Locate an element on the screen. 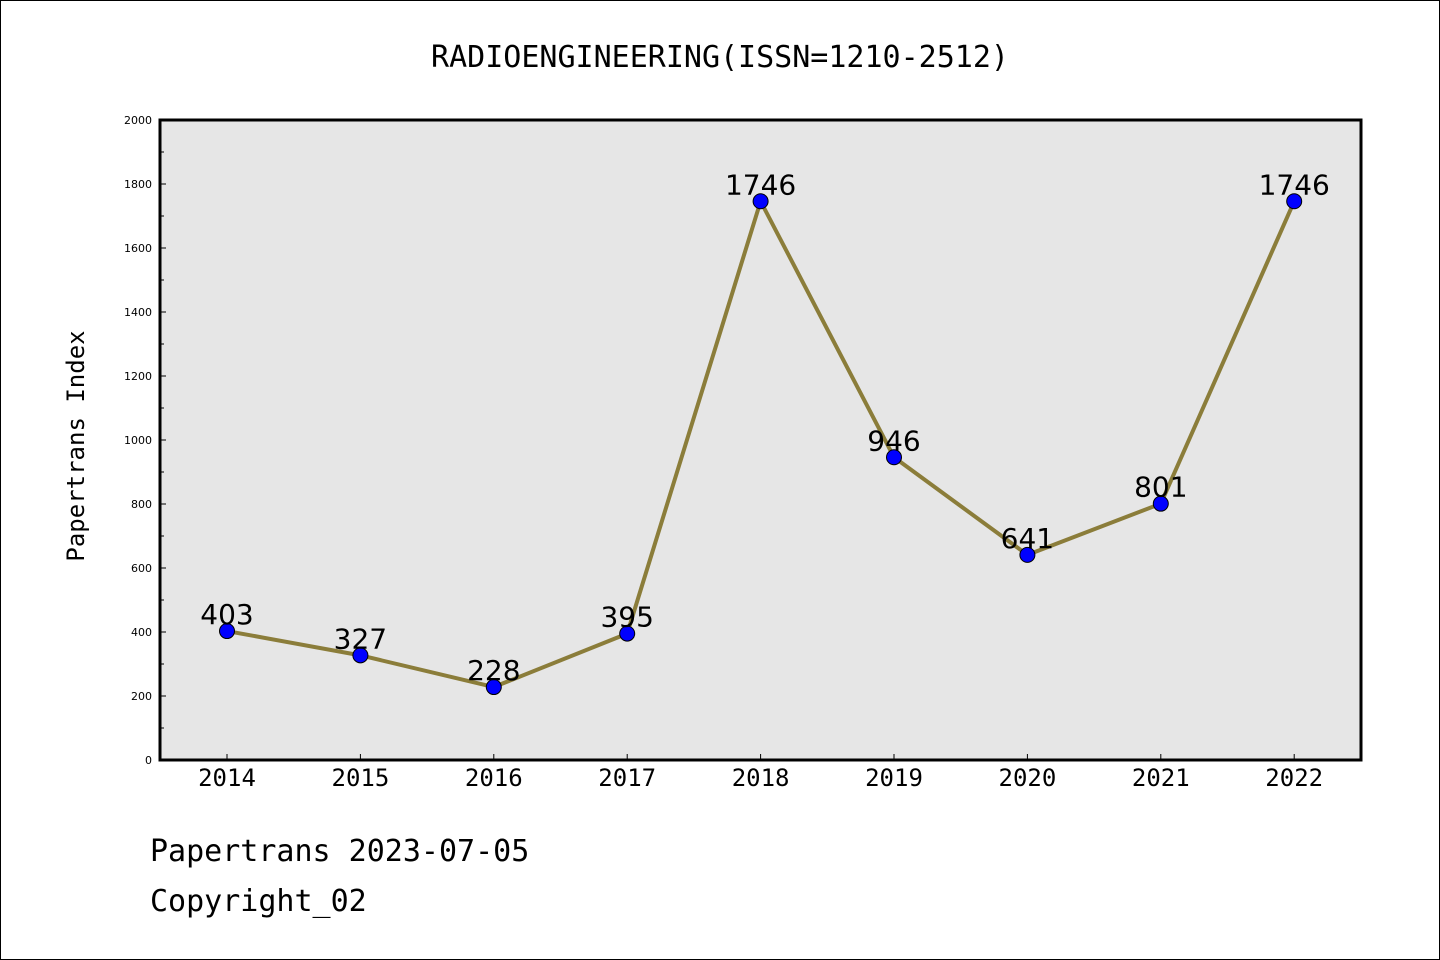 The width and height of the screenshot is (1440, 960). footer-date-text: Papertrans 2023-07-05 is located at coordinates (340, 851).